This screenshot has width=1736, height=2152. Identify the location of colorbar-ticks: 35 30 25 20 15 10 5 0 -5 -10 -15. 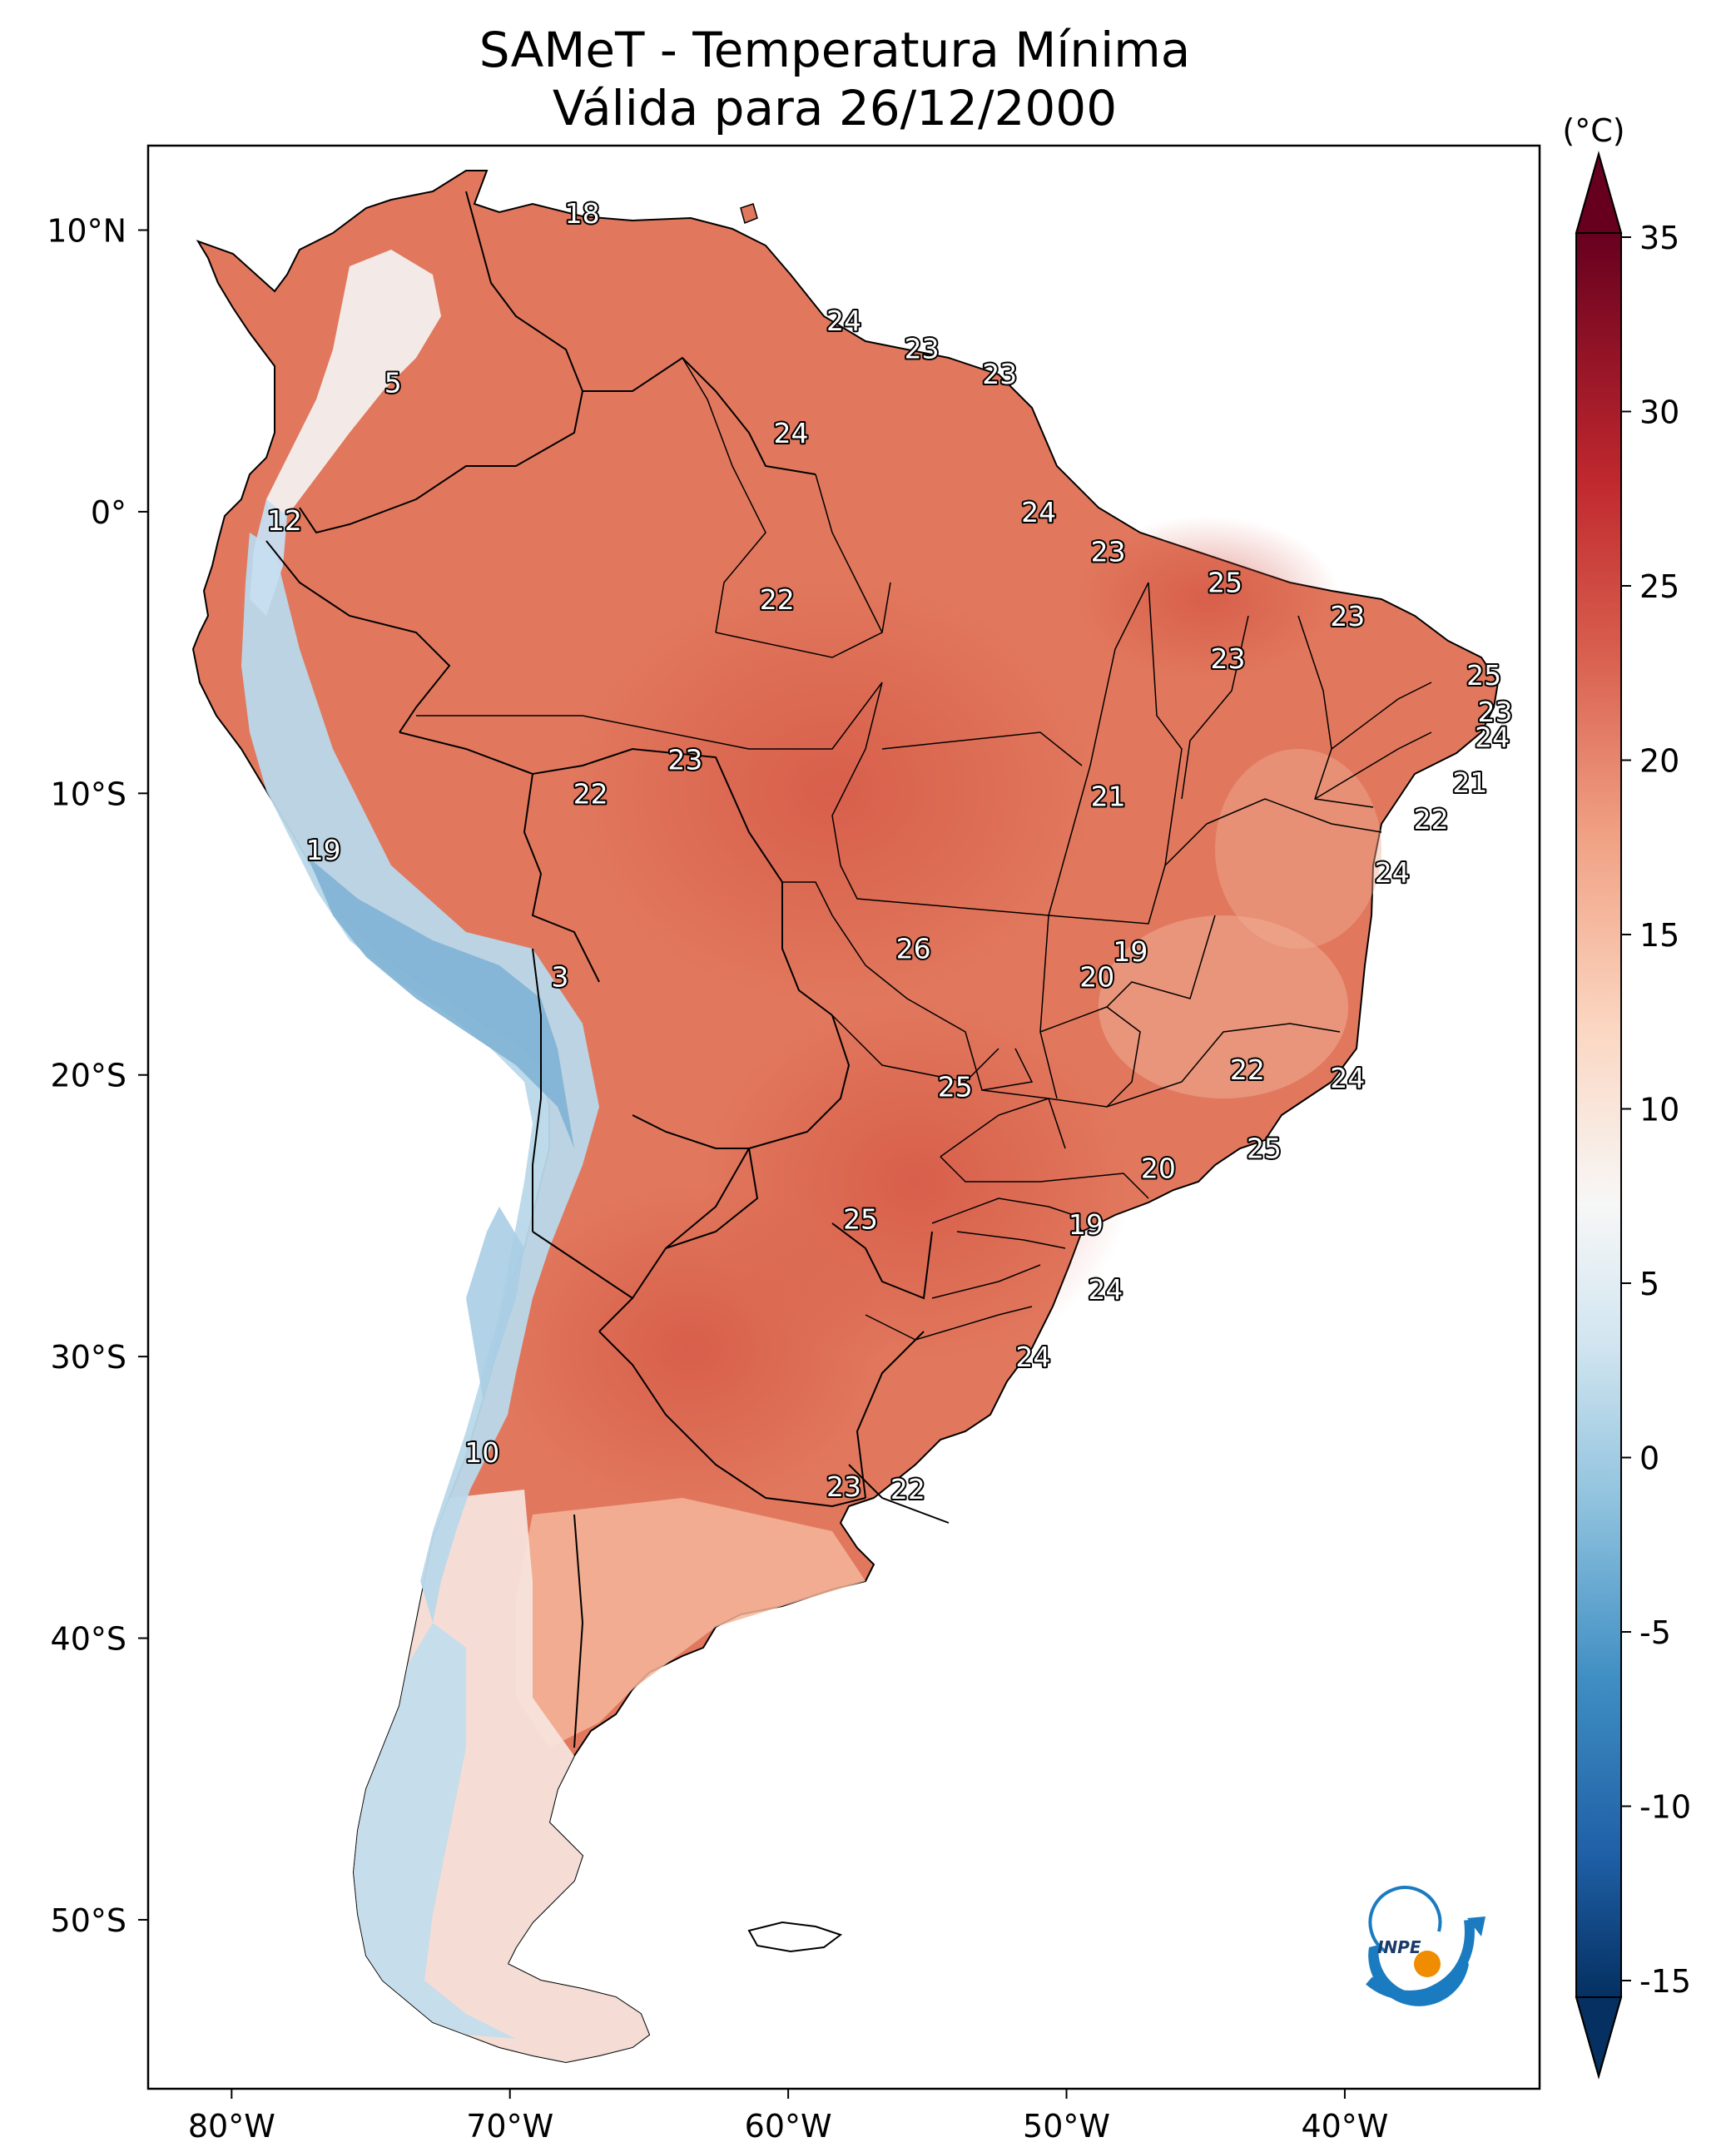
(1656, 1110).